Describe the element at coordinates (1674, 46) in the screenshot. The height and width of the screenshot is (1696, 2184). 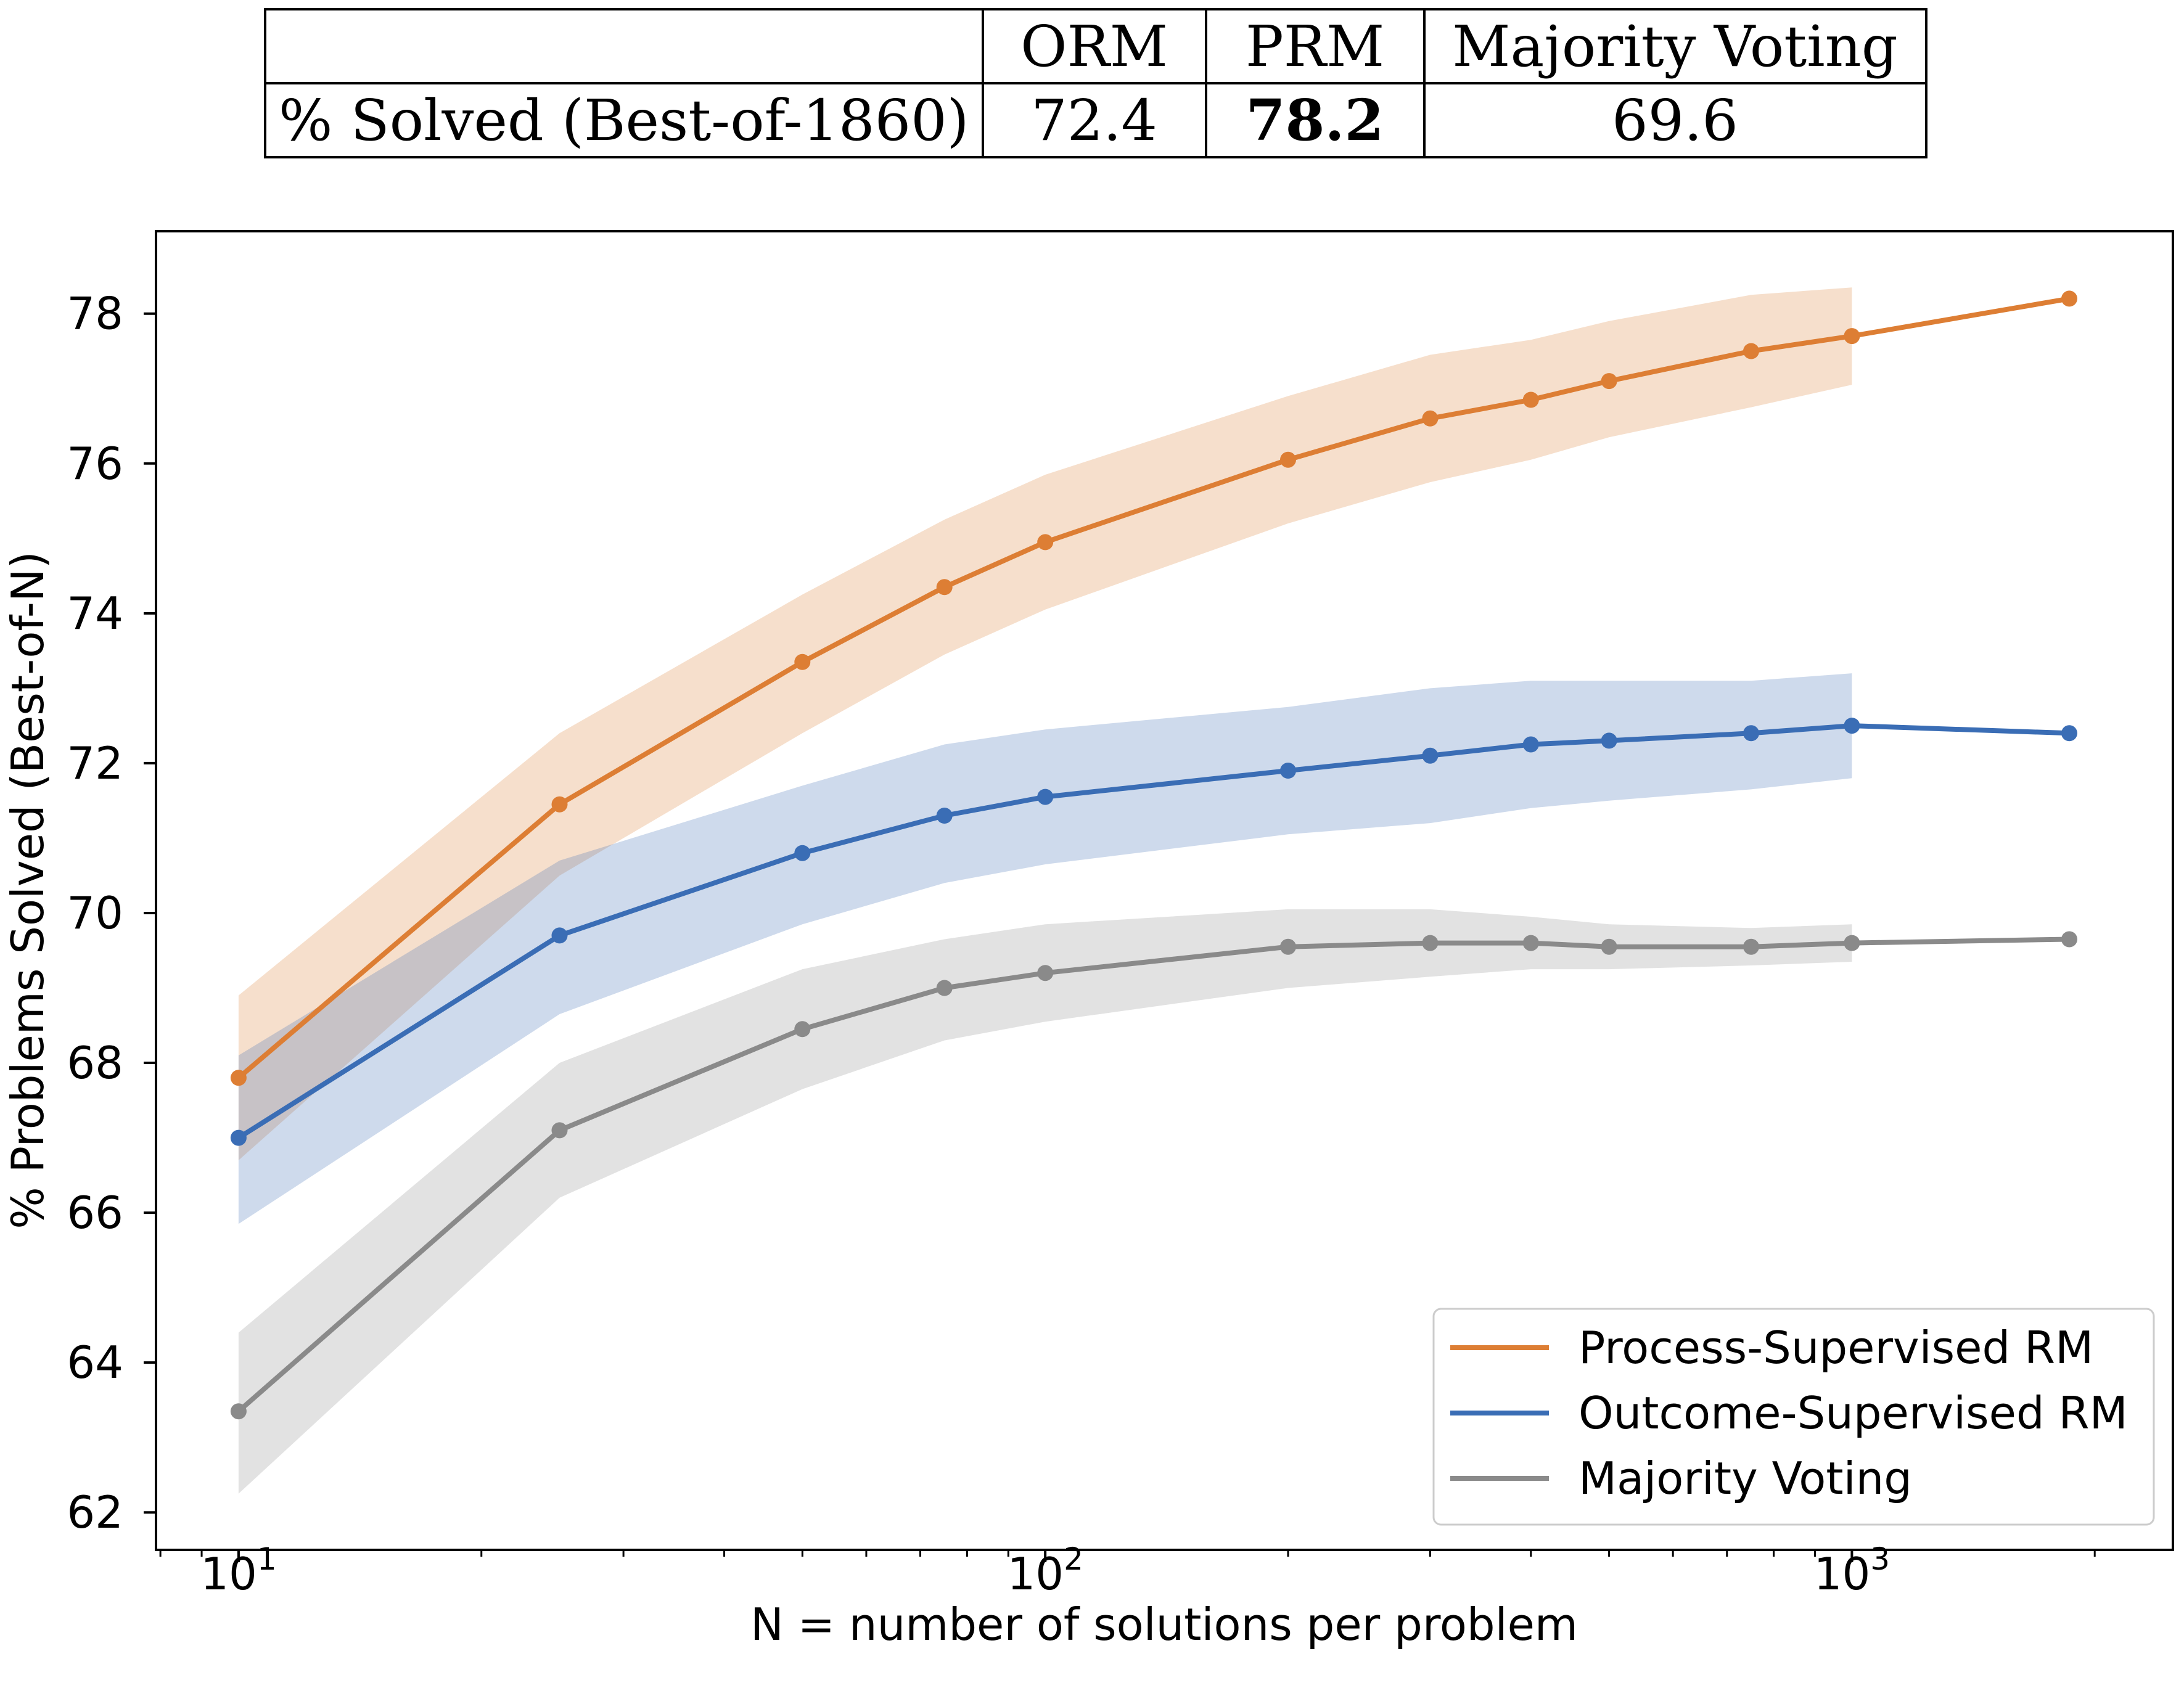
I see `table-header-majority-voting: Majority Voting` at that location.